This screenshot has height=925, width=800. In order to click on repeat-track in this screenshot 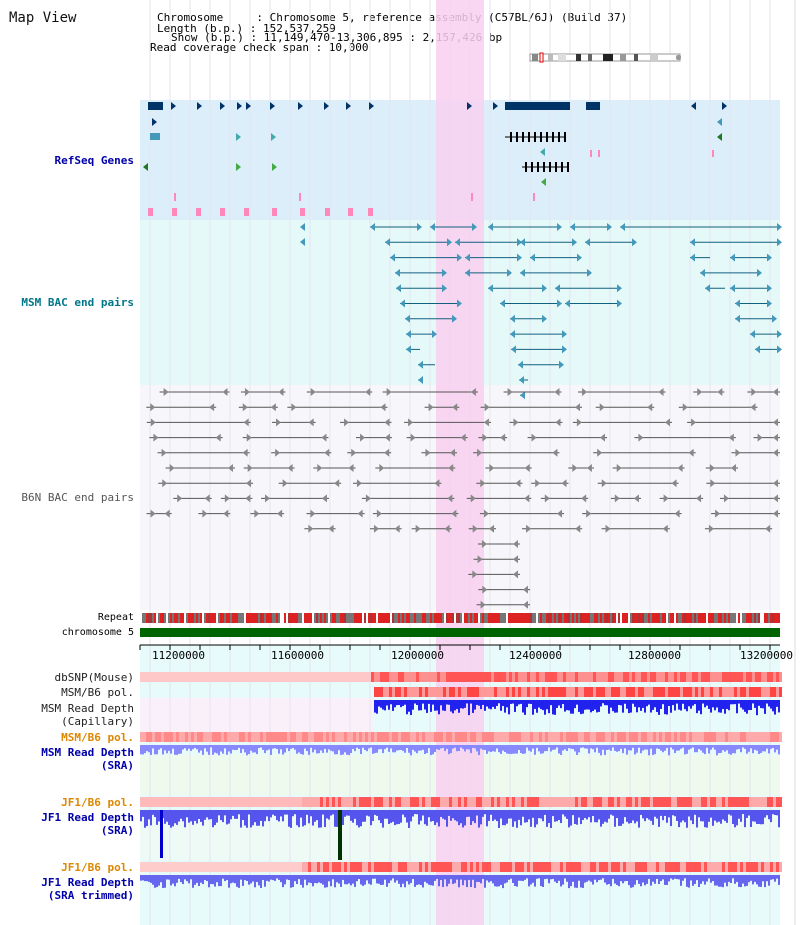, I will do `click(460, 618)`.